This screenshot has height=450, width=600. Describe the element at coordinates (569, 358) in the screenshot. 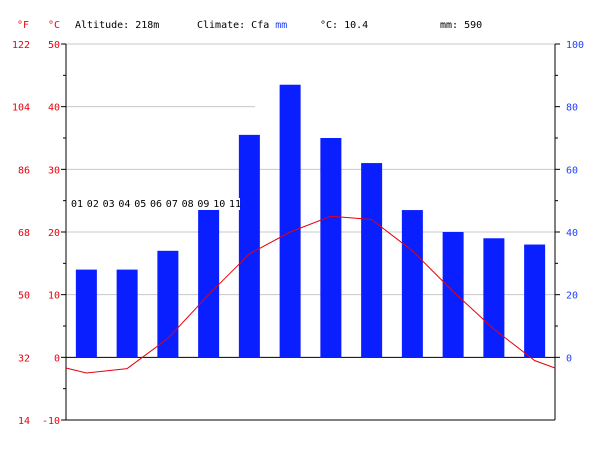

I see `precipitation-tick-label: 0` at that location.